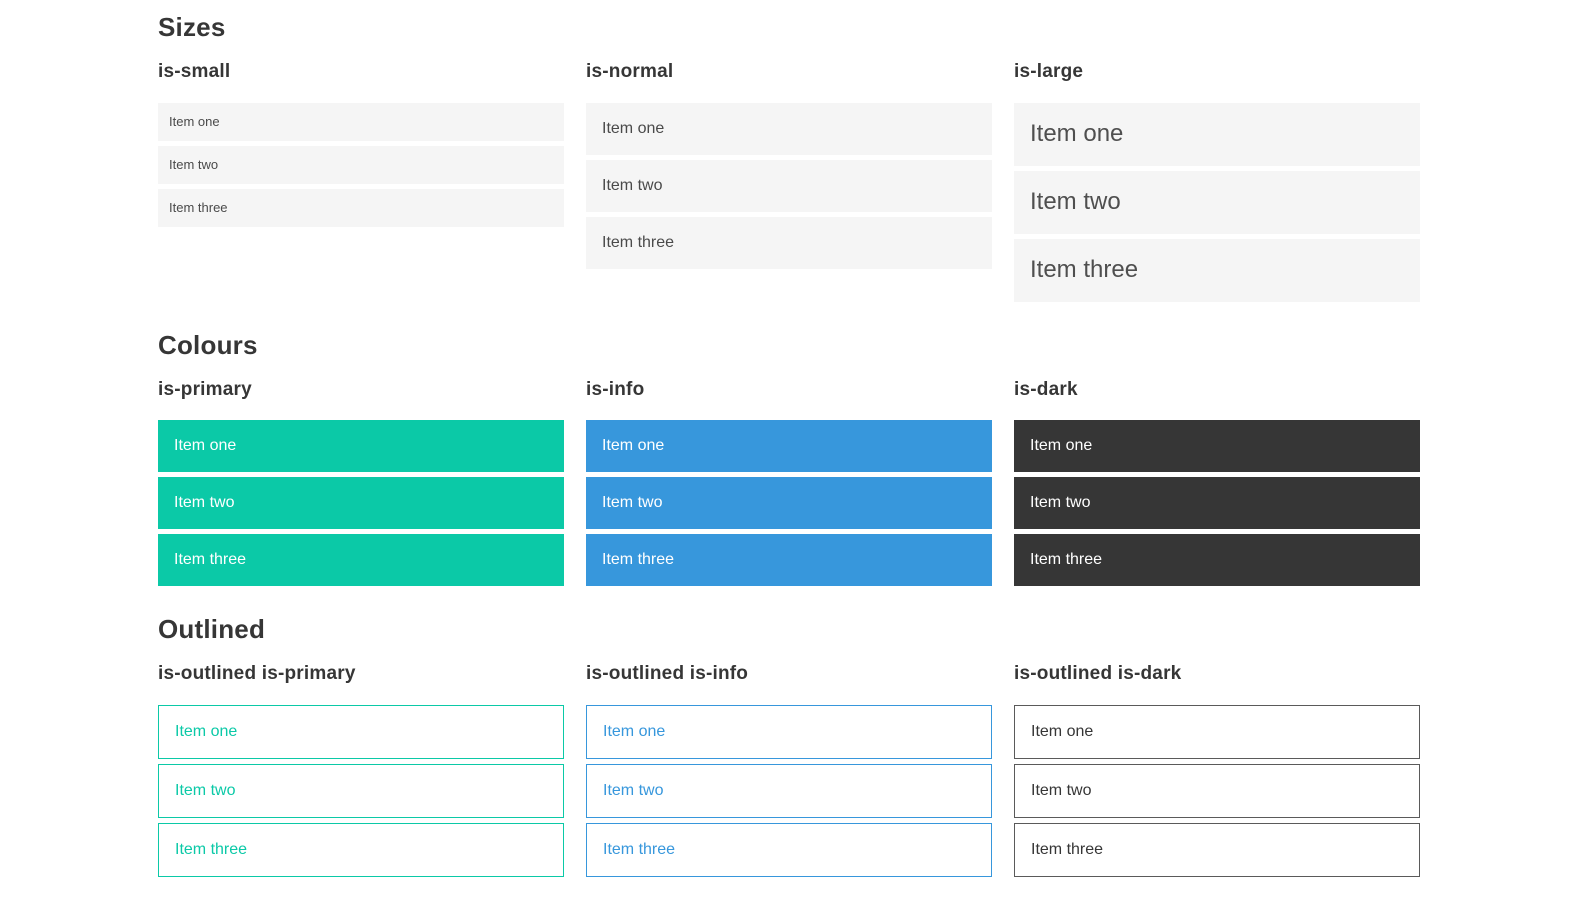  I want to click on group-label: is-primary, so click(205, 389).